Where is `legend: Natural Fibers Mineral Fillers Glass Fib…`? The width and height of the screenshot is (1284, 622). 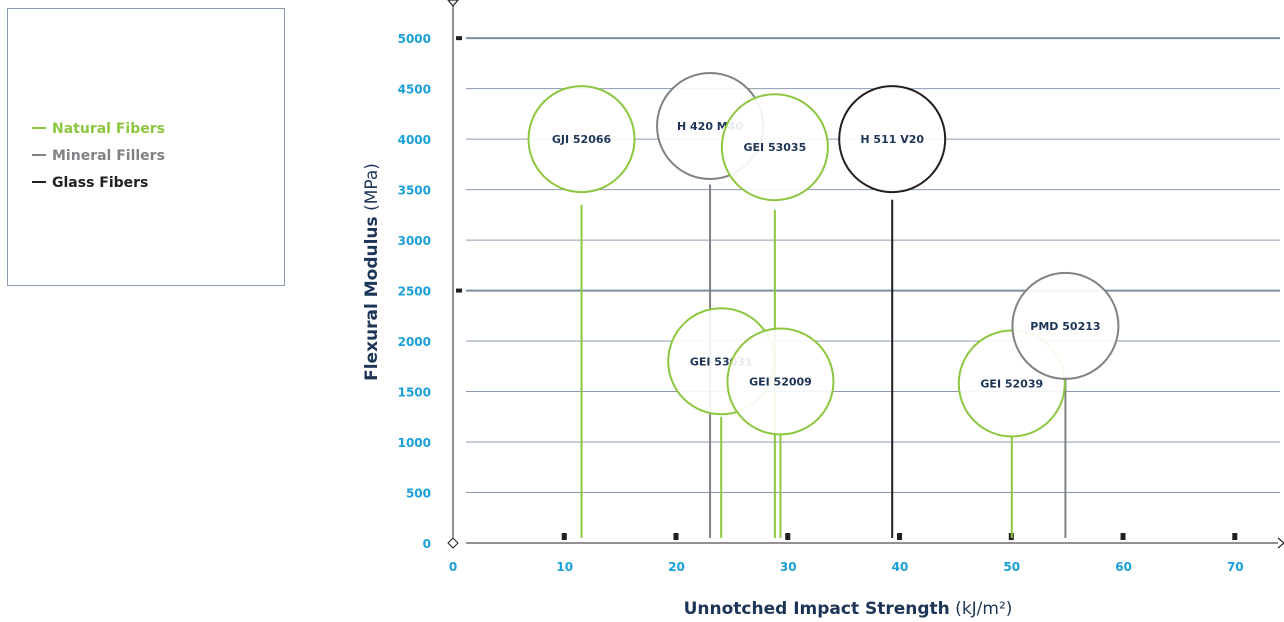 legend: Natural Fibers Mineral Fillers Glass Fib… is located at coordinates (98, 159).